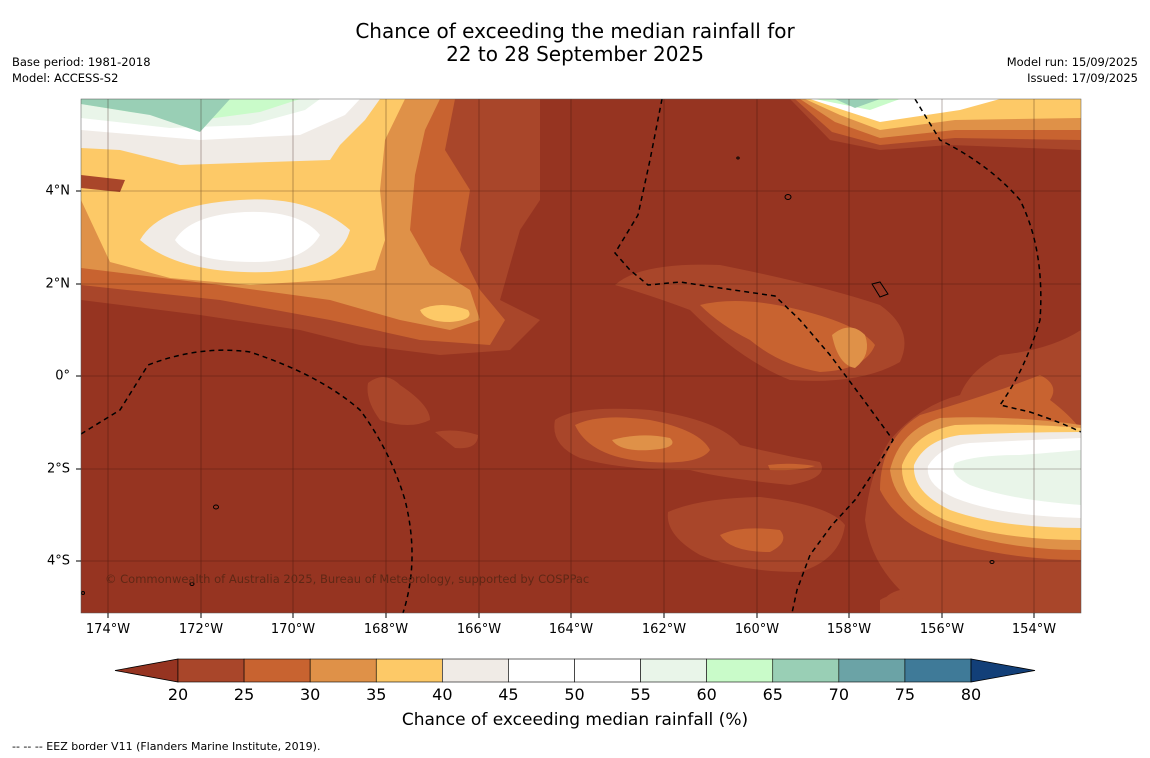  Describe the element at coordinates (757, 629) in the screenshot. I see `lon-tick-label: 160°W` at that location.